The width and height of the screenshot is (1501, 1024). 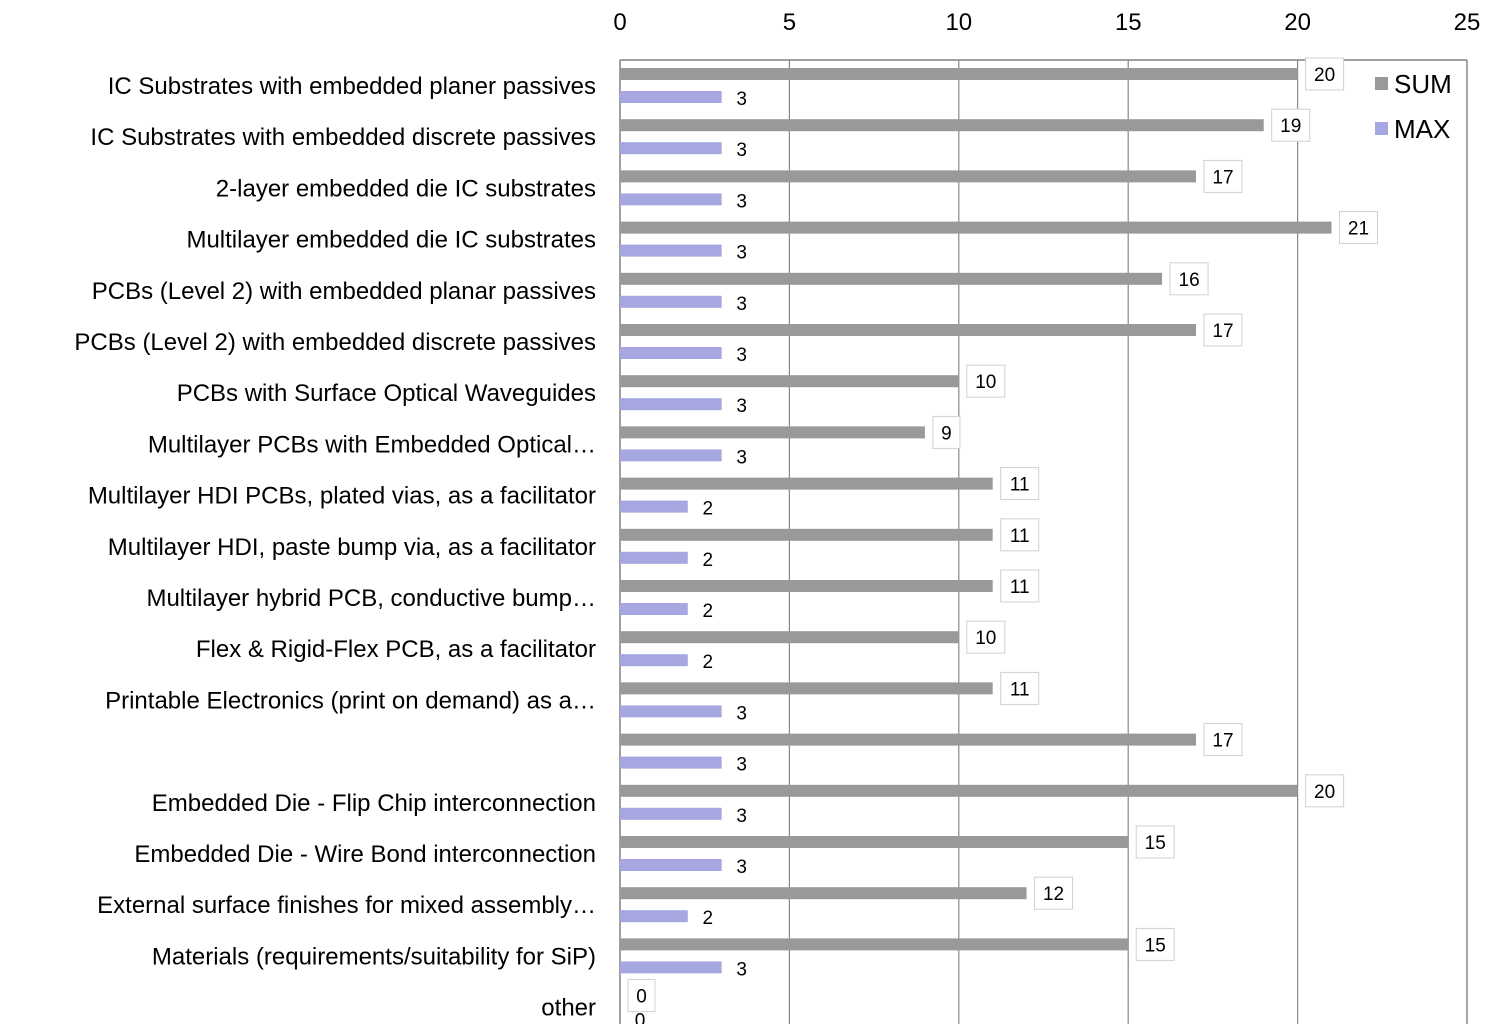 I want to click on data-label-sum: 12, so click(x=1054, y=893).